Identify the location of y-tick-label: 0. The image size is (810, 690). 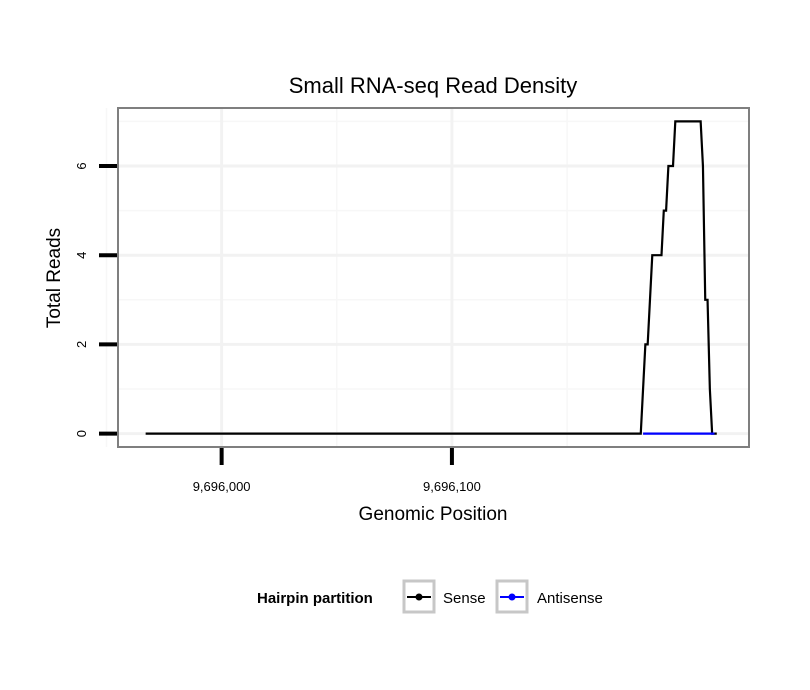
(81, 433).